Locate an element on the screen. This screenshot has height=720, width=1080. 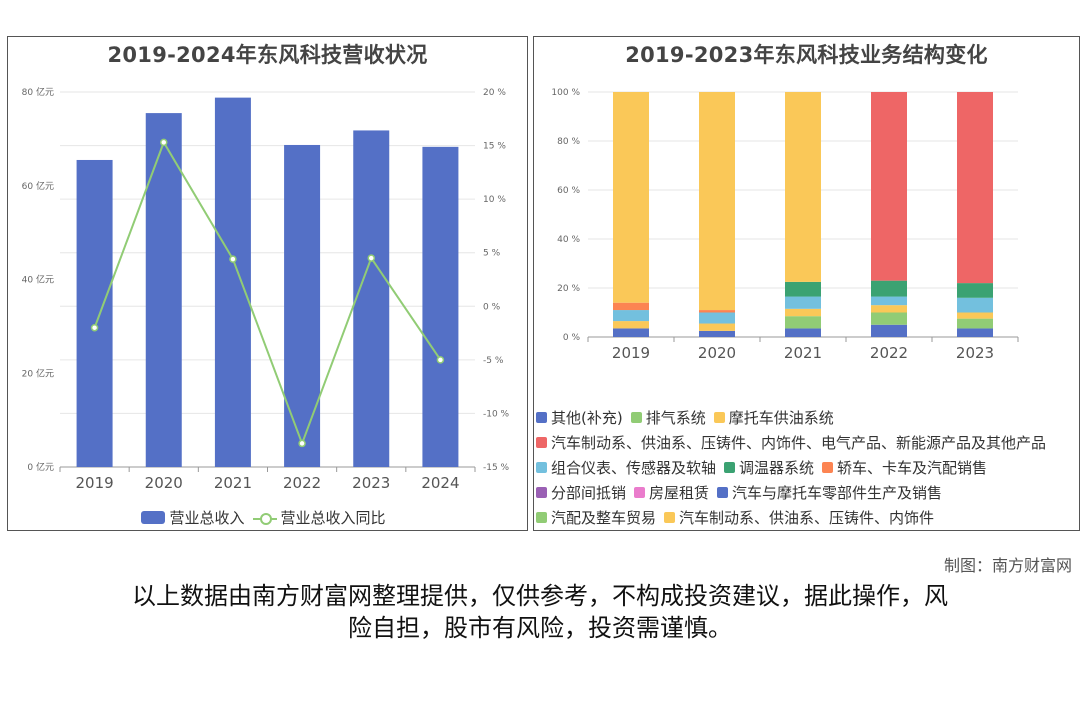
chart-credit: 制图：南方财富网 is located at coordinates (1007, 565).